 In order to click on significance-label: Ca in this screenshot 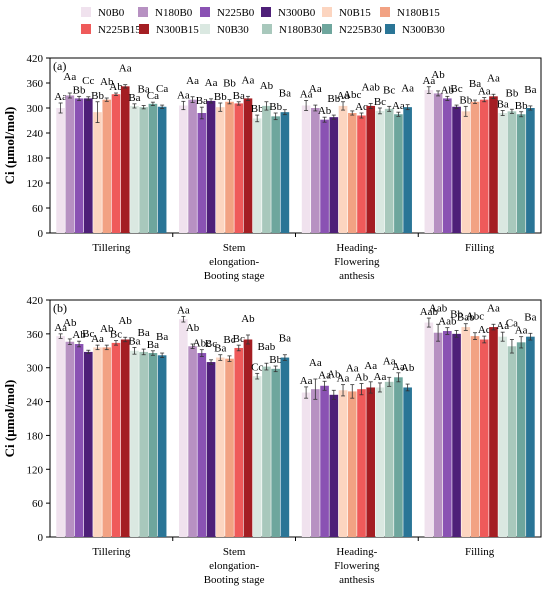, I will do `click(162, 89)`.